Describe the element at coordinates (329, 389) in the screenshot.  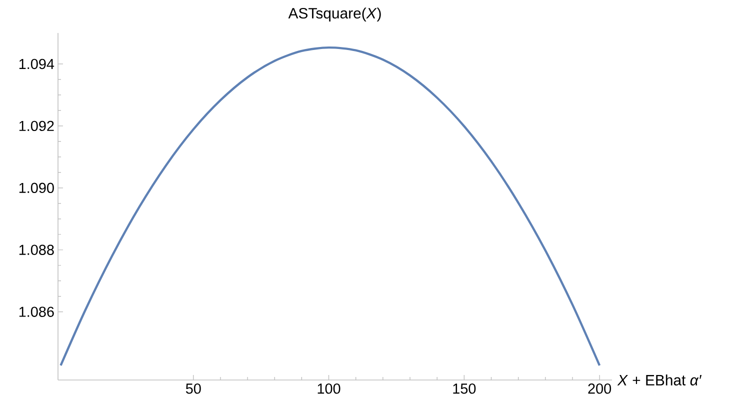
I see `x-tick-label: 100` at that location.